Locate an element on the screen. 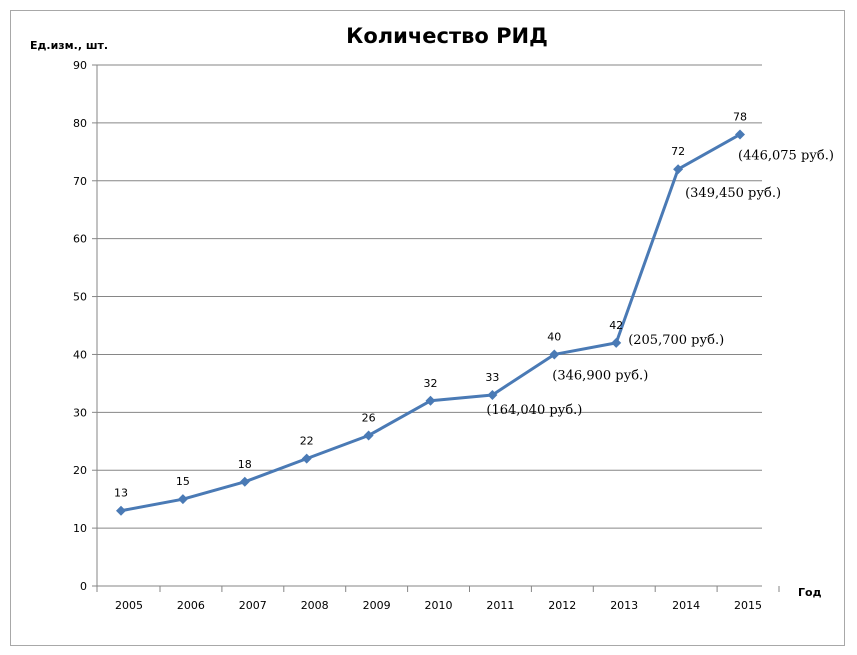 The image size is (857, 655). x-tick-label: 2015 is located at coordinates (748, 605).